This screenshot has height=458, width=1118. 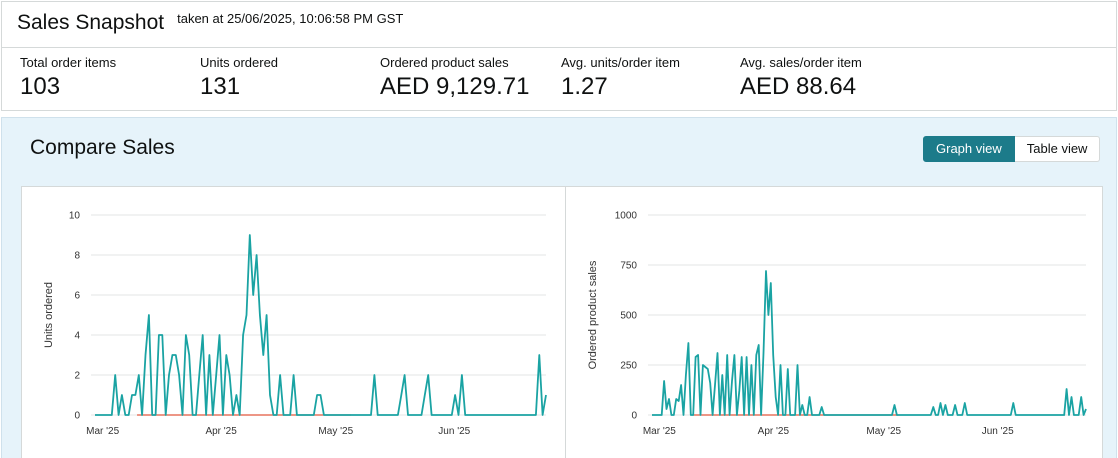 What do you see at coordinates (620, 62) in the screenshot?
I see `metric-label: Avg. units/order item` at bounding box center [620, 62].